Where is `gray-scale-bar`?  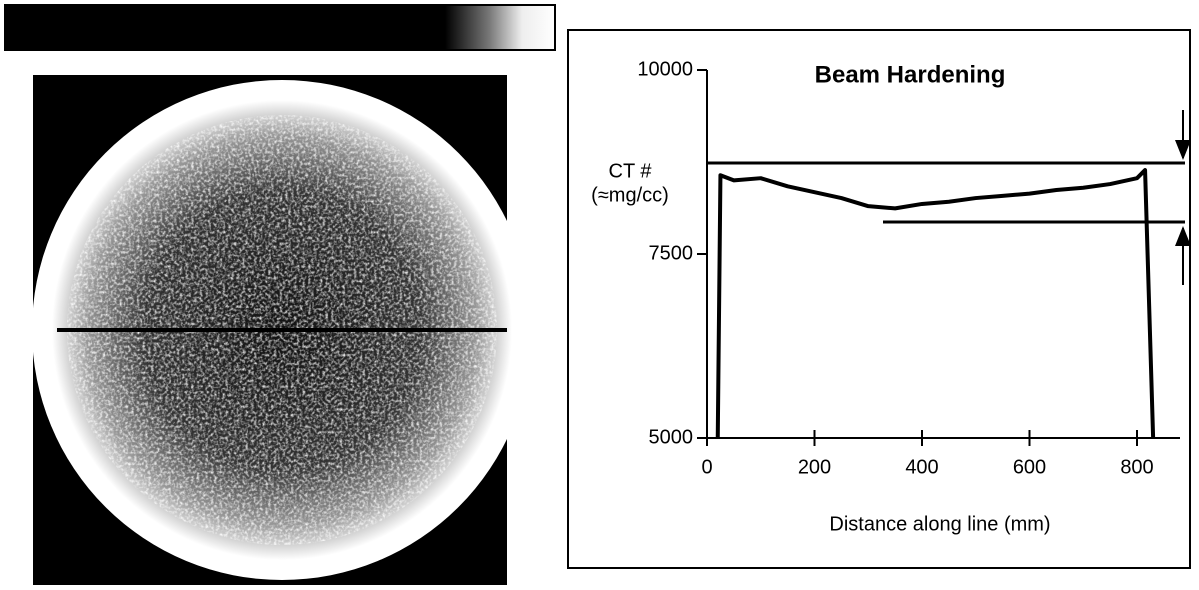 gray-scale-bar is located at coordinates (280, 27).